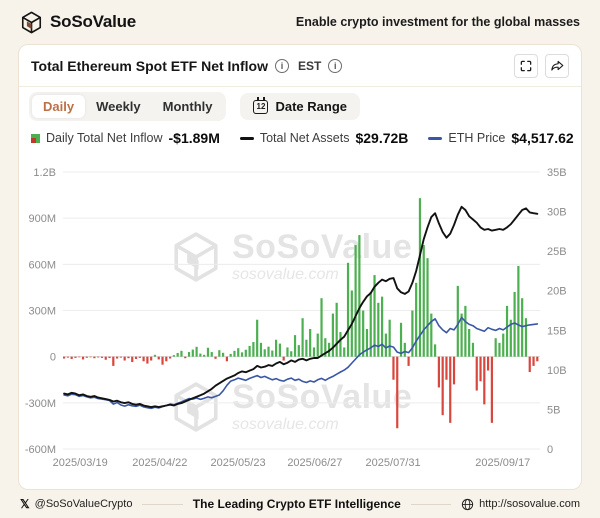 Image resolution: width=600 pixels, height=518 pixels. I want to click on footer-url: http://sosovalue.com, so click(520, 504).